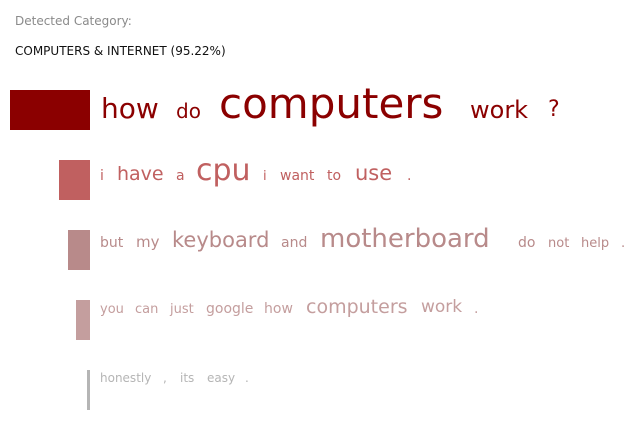 Image resolution: width=637 pixels, height=440 pixels. Describe the element at coordinates (623, 243) in the screenshot. I see `sentence-3-word: .` at that location.